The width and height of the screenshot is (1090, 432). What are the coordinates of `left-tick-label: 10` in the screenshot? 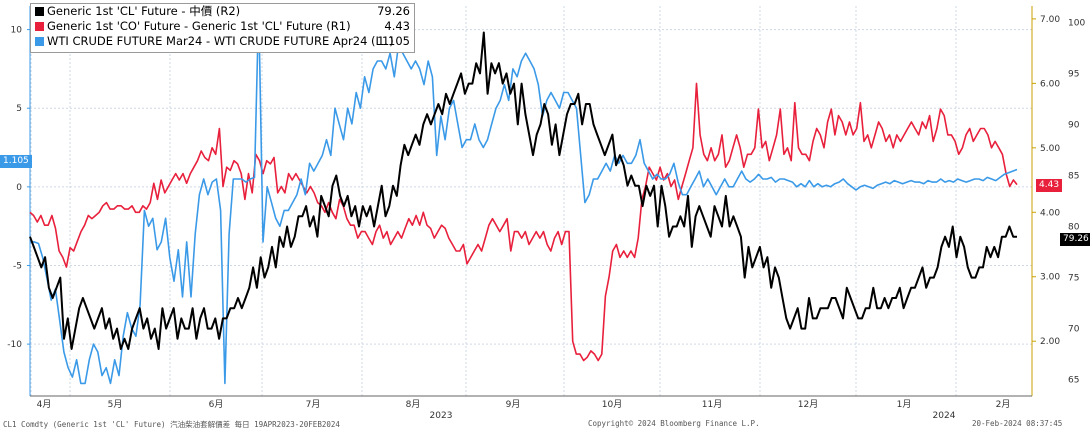 It's located at (17, 31).